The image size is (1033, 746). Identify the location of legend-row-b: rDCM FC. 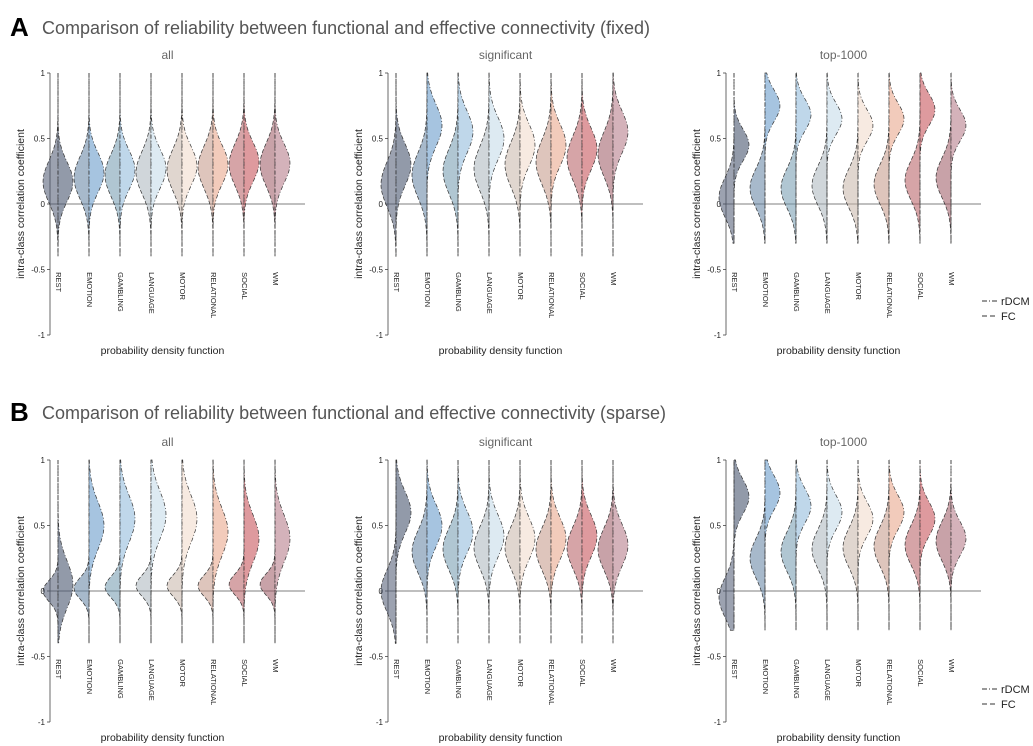
(1006, 697).